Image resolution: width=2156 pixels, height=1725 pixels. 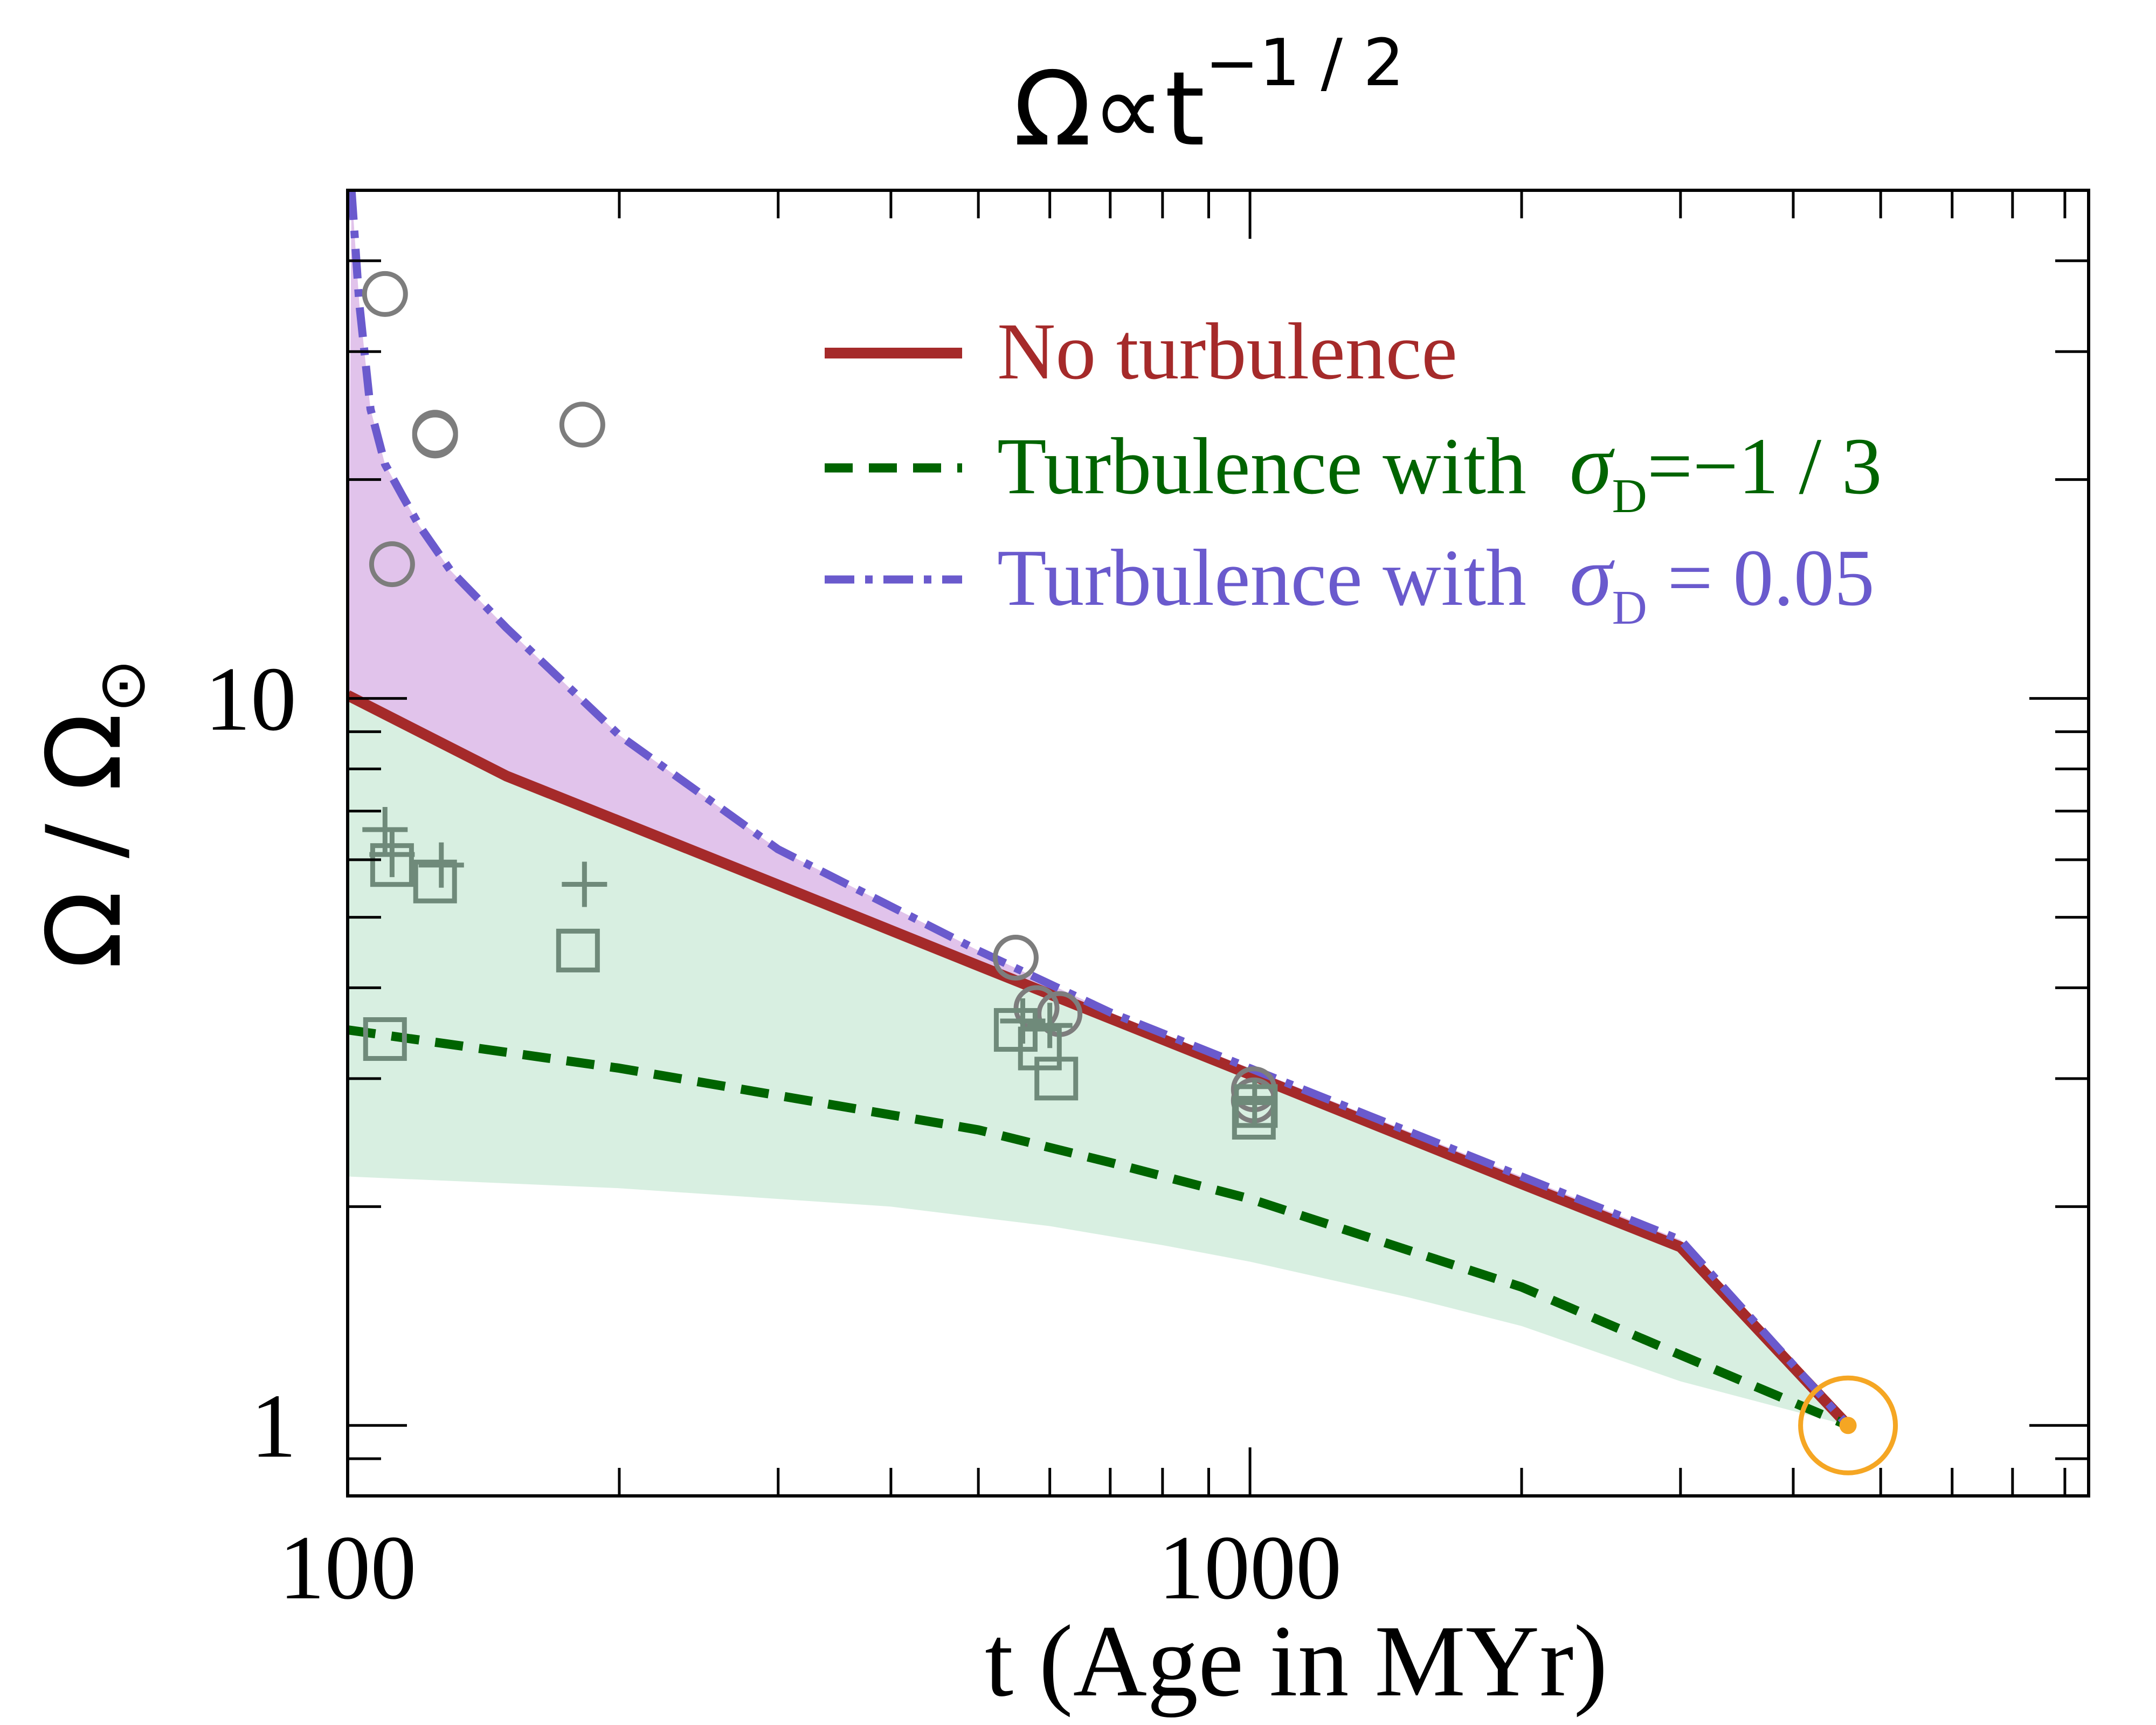 I want to click on legend-label-0: No turbulence, so click(x=1227, y=351).